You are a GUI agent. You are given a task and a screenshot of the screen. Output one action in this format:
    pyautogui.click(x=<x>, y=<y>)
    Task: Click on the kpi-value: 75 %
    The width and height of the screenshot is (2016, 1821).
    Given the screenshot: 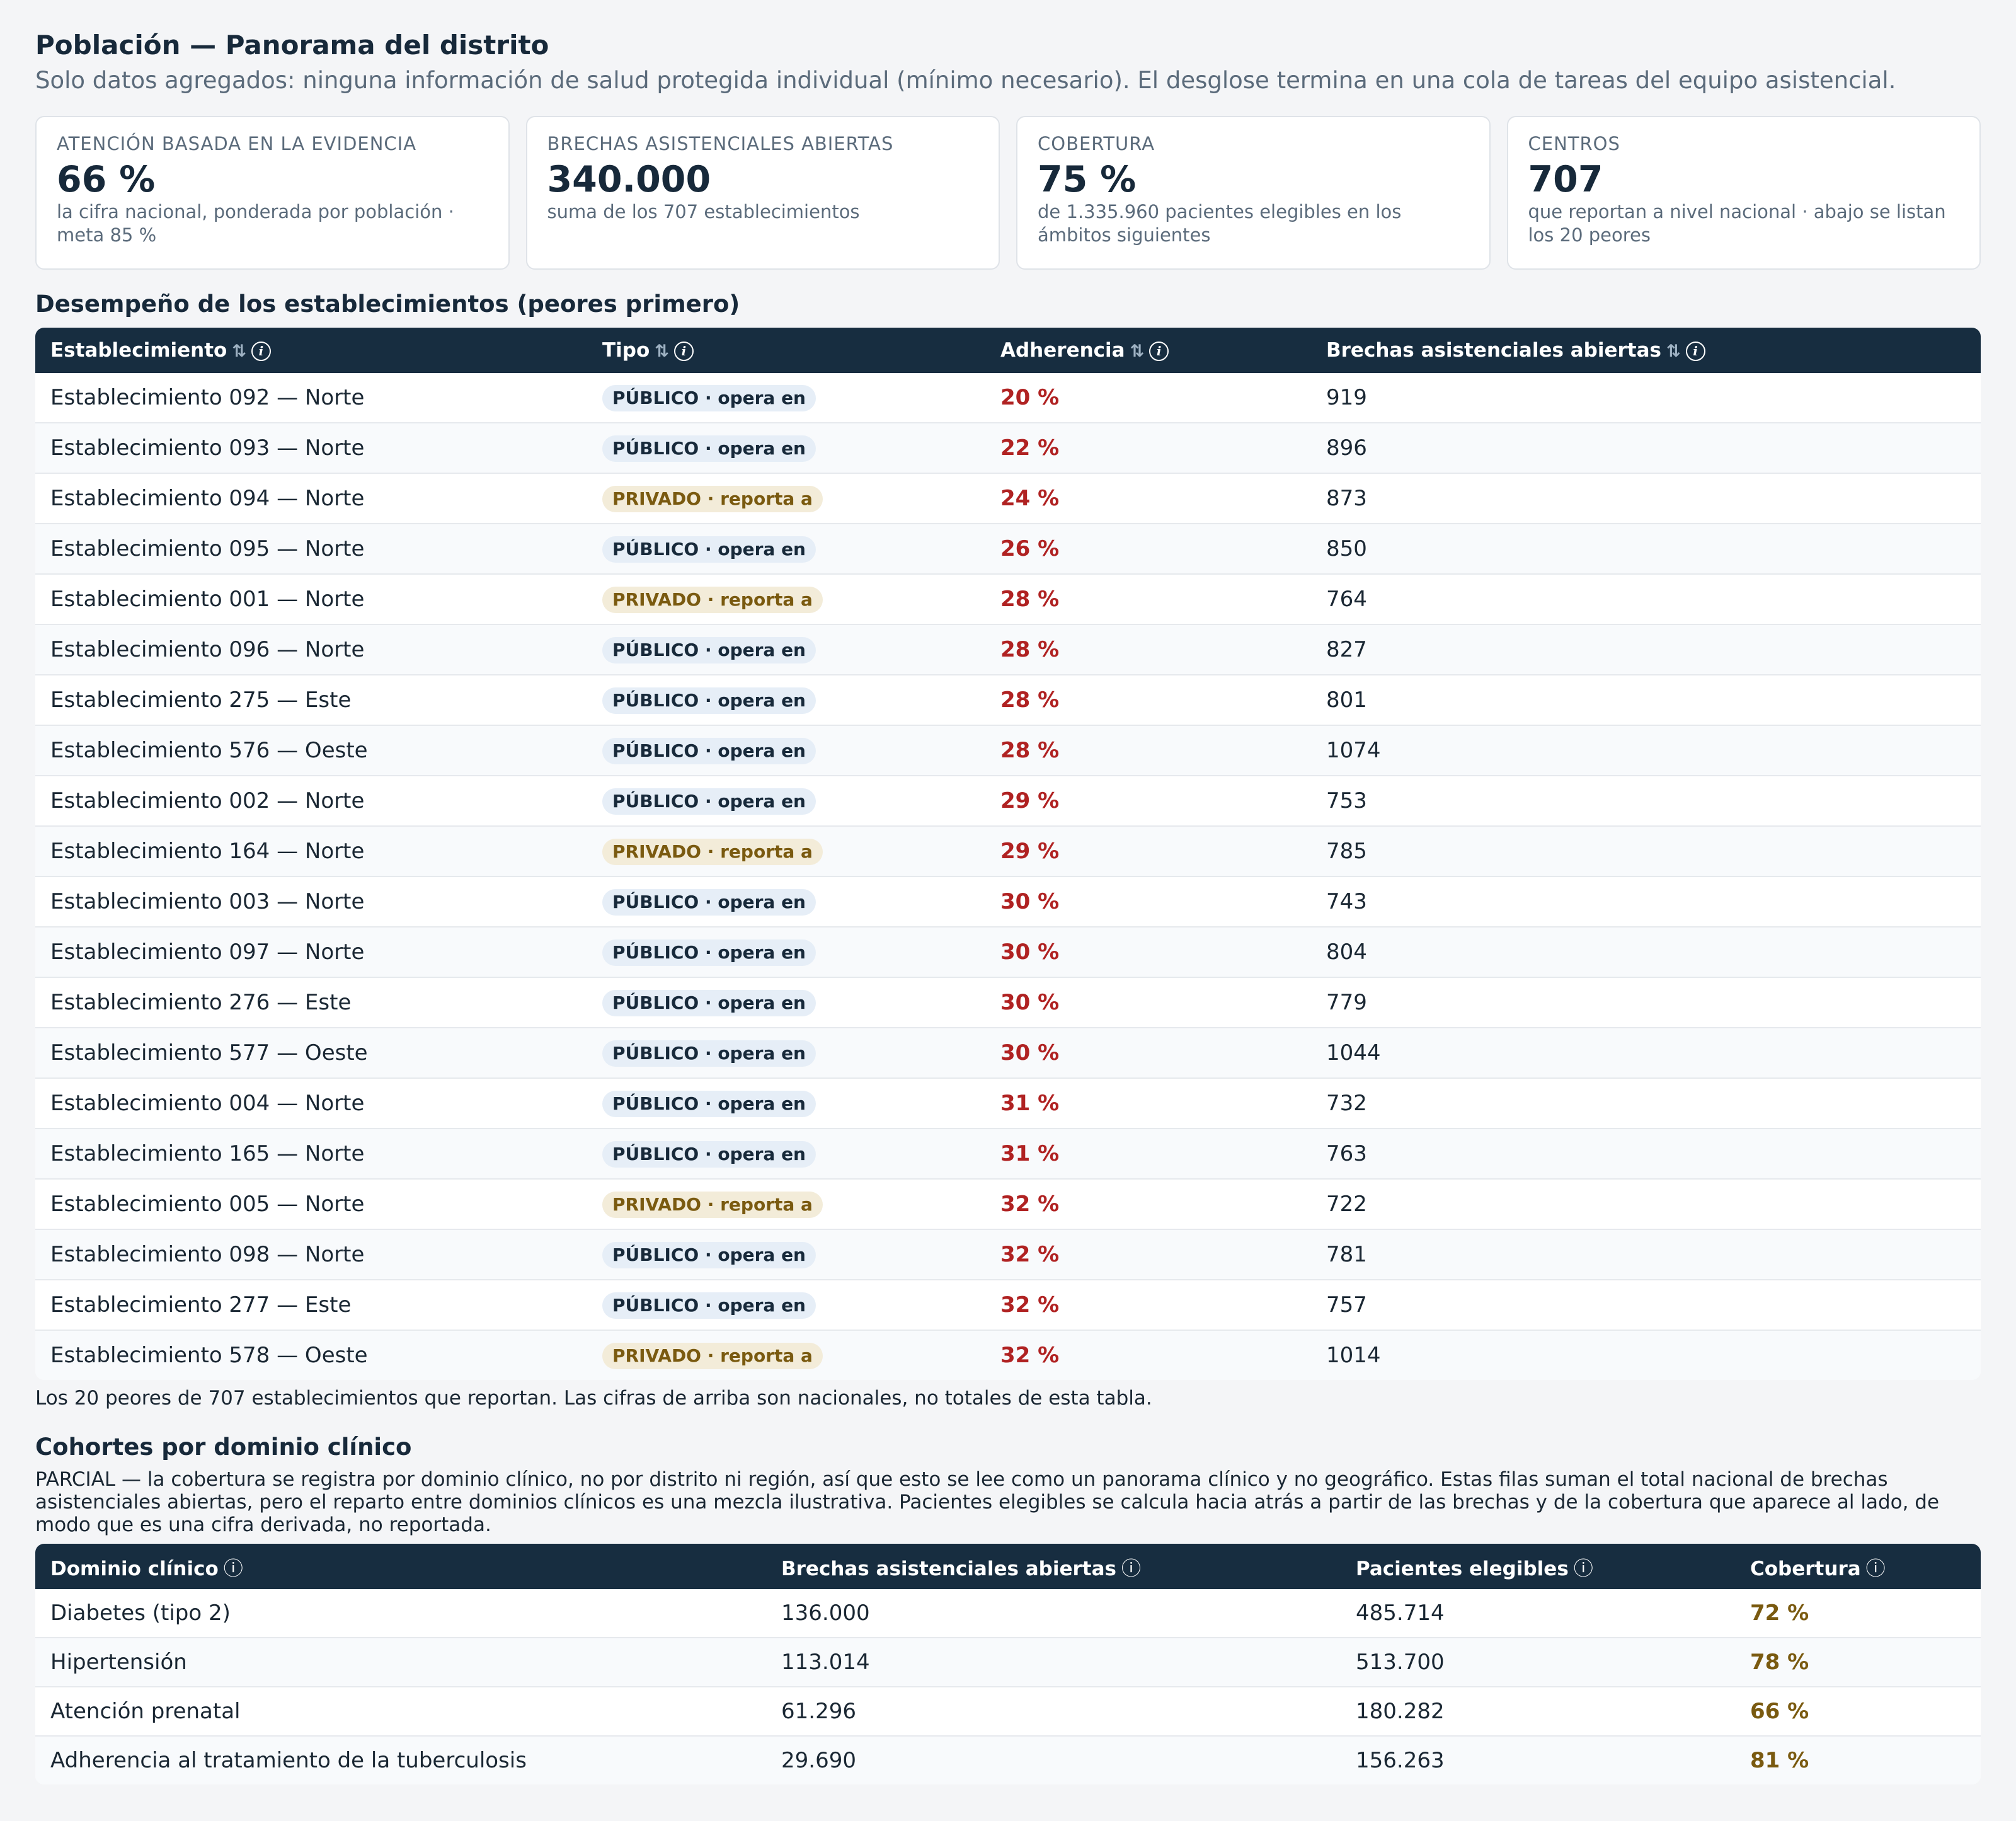 What is the action you would take?
    pyautogui.click(x=1087, y=179)
    